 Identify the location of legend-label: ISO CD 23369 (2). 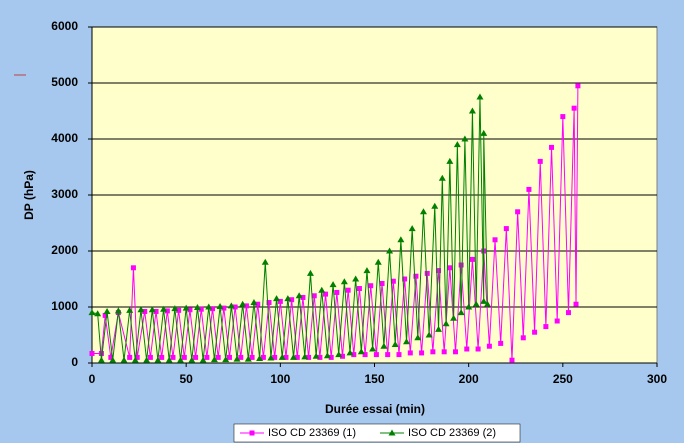
(452, 433).